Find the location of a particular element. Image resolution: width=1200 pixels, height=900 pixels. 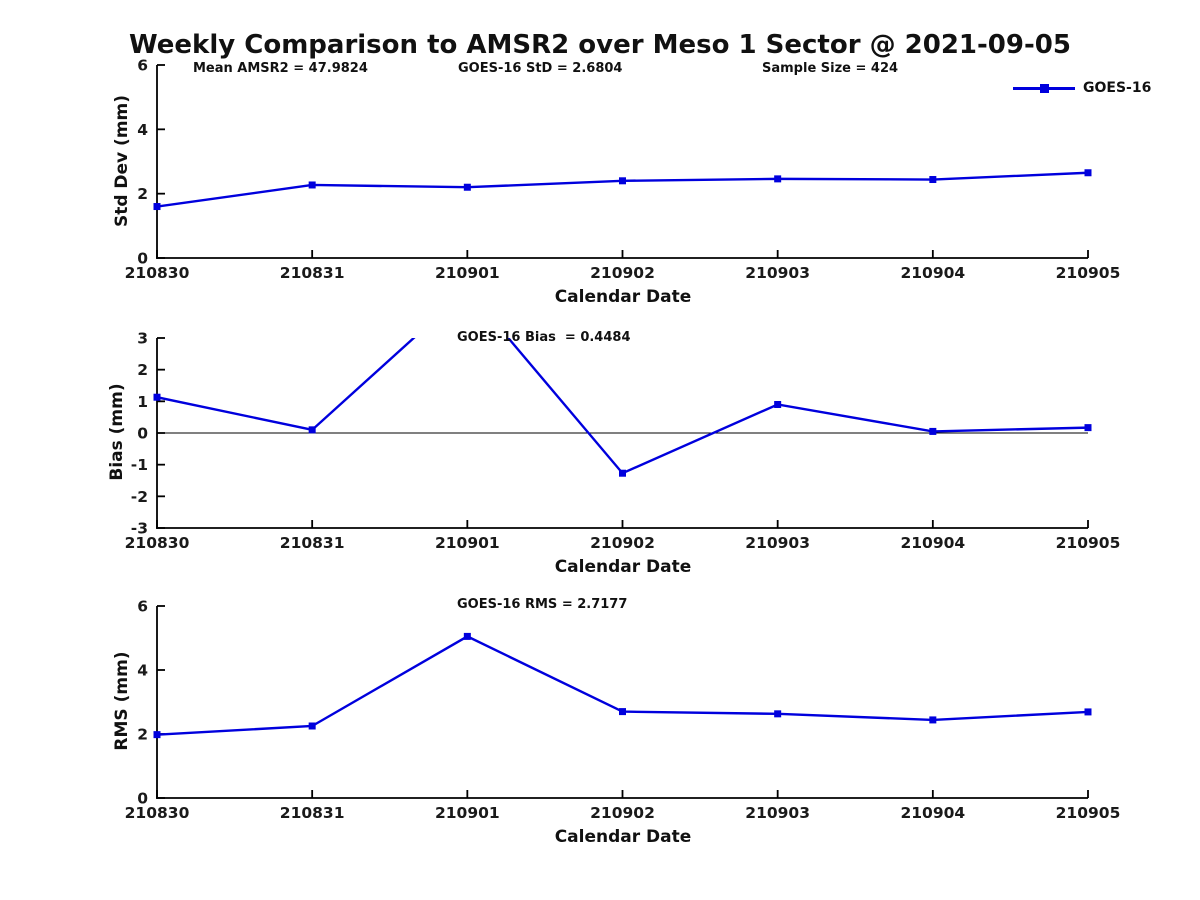

rms-x-axis-label: Calendar Date is located at coordinates (623, 837).